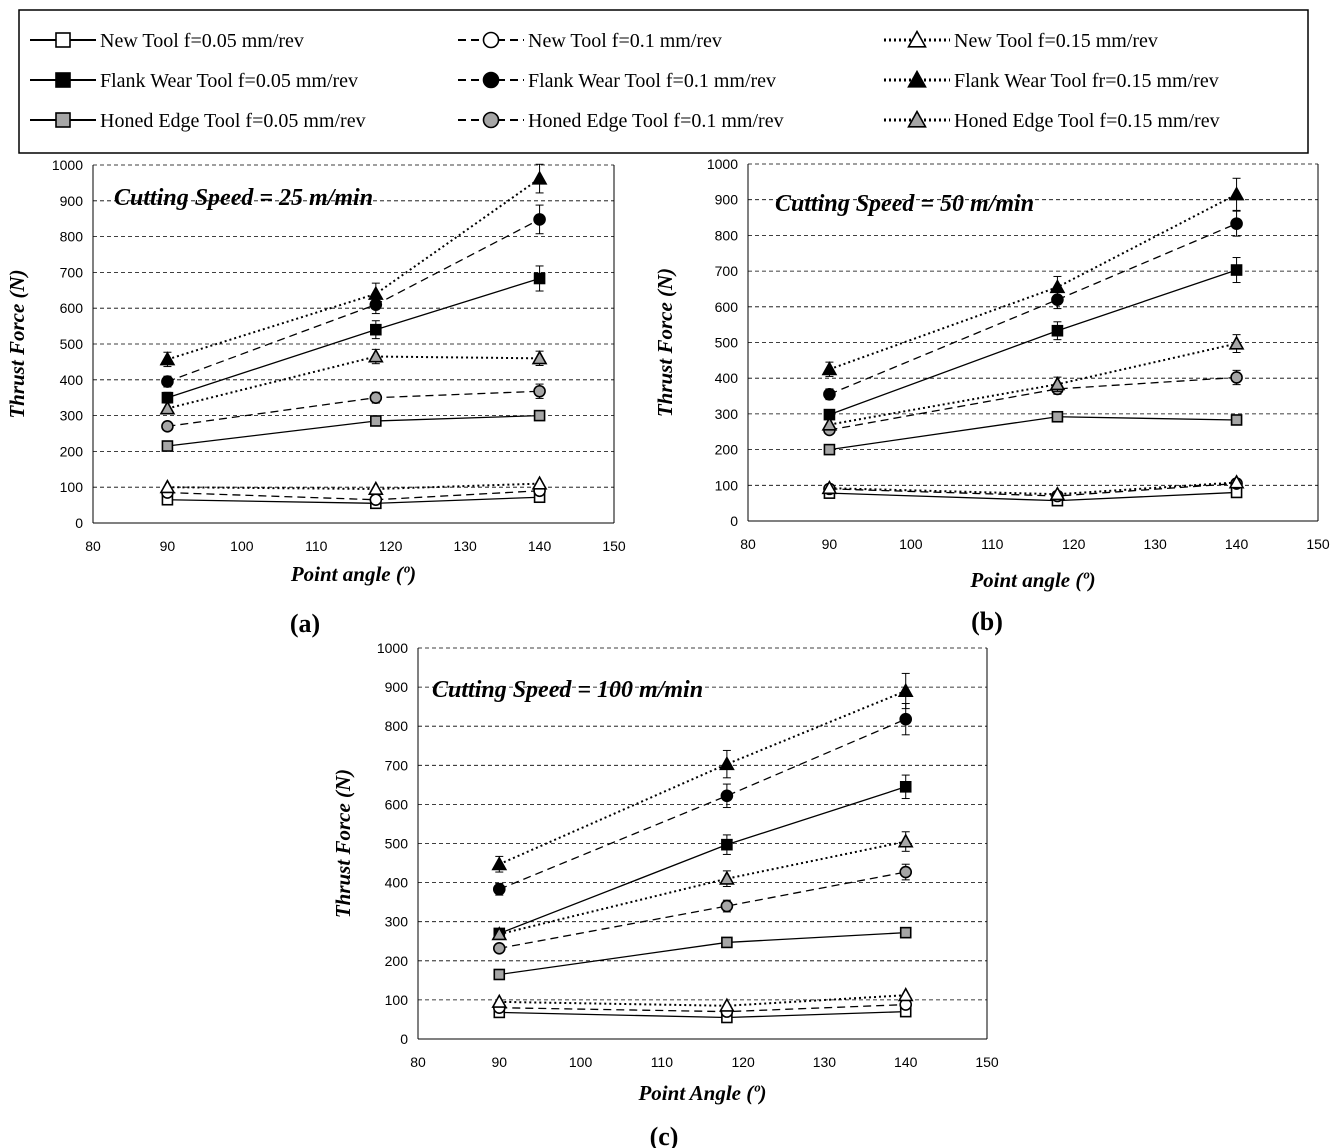 This screenshot has height=1148, width=1336. Describe the element at coordinates (727, 450) in the screenshot. I see `y-tick-label: 200` at that location.